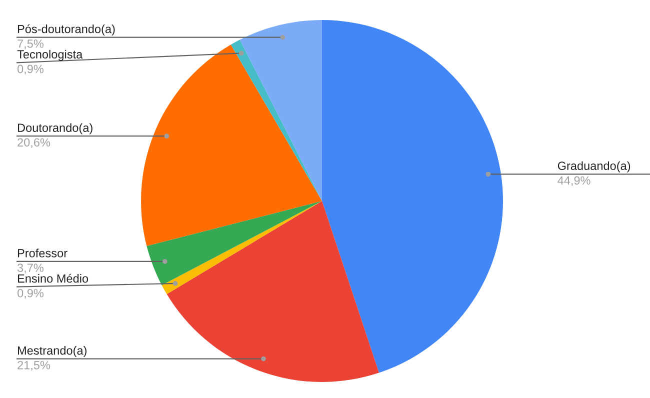 This screenshot has width=650, height=398. Describe the element at coordinates (43, 253) in the screenshot. I see `slice-label: Professor` at that location.